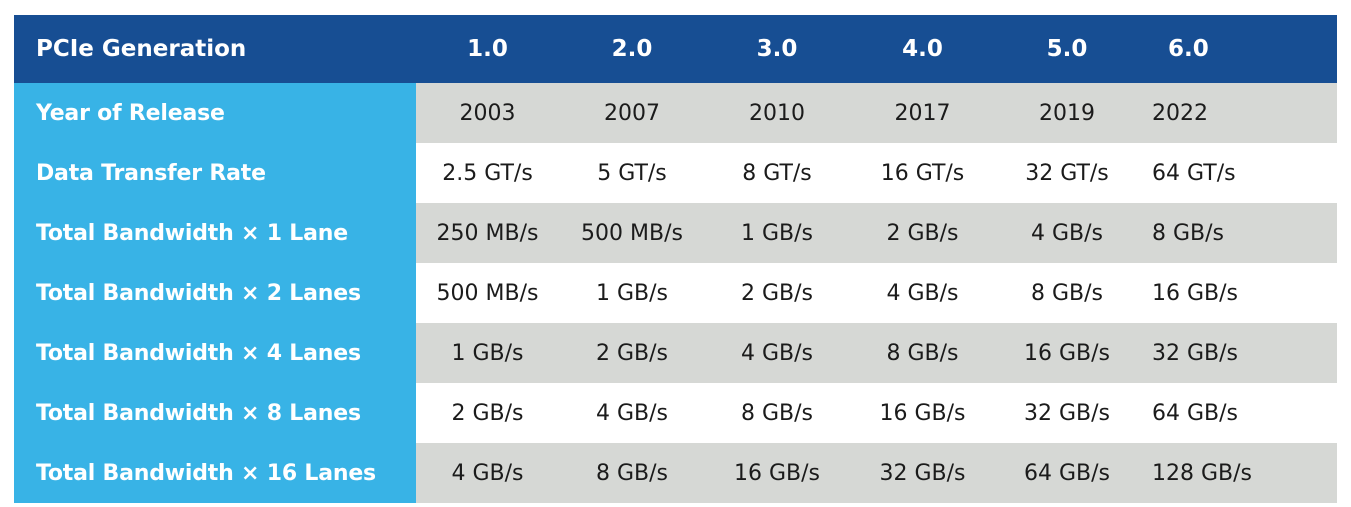 The height and width of the screenshot is (507, 1351). What do you see at coordinates (487, 113) in the screenshot?
I see `table-cell: 2003` at bounding box center [487, 113].